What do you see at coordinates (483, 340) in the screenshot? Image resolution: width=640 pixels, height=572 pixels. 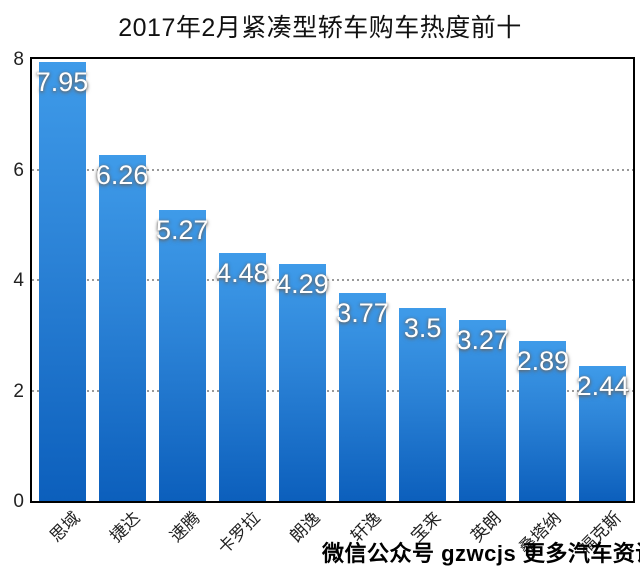 I see `bar-value-label: 3.27` at bounding box center [483, 340].